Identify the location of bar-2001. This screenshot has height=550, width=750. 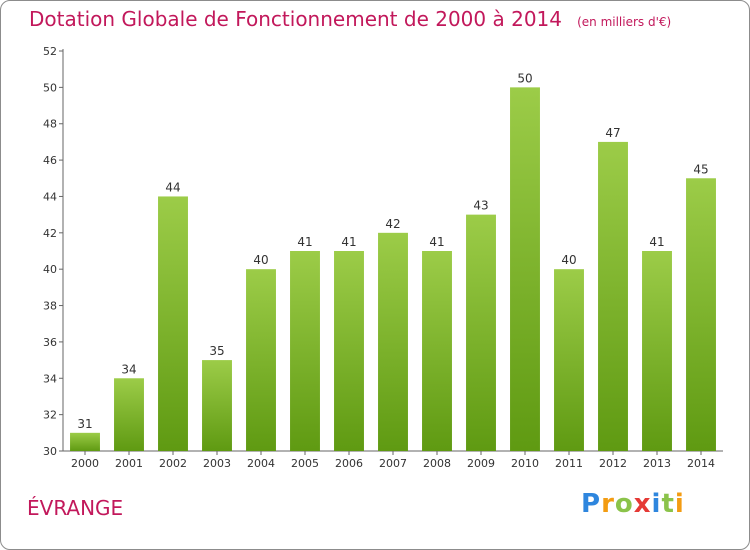
(129, 414).